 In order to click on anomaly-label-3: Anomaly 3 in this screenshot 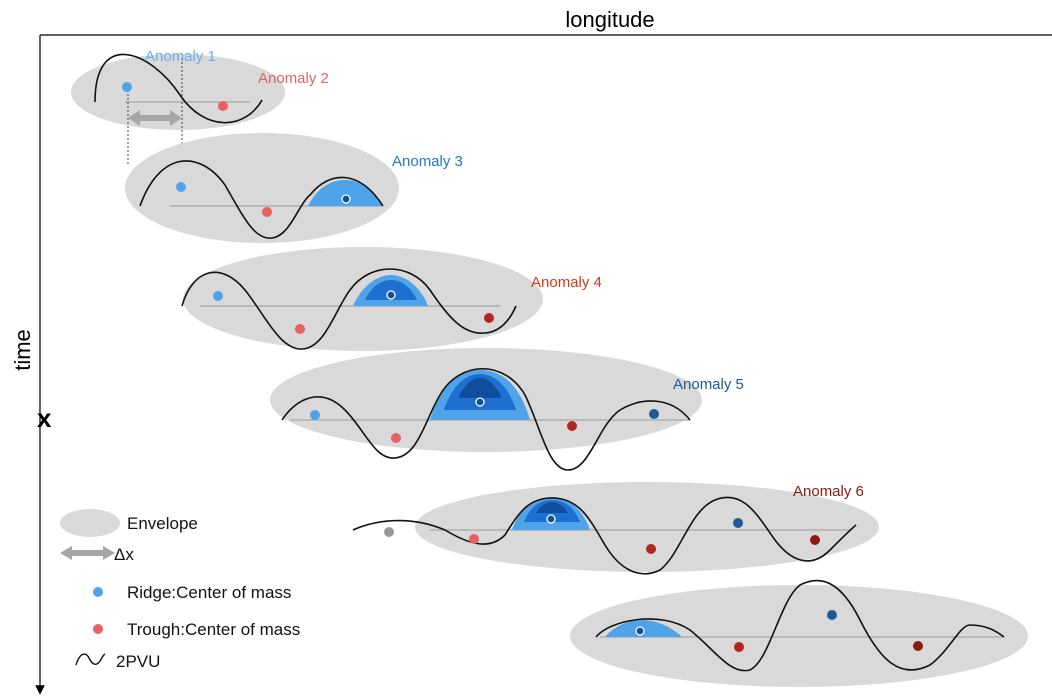, I will do `click(427, 161)`.